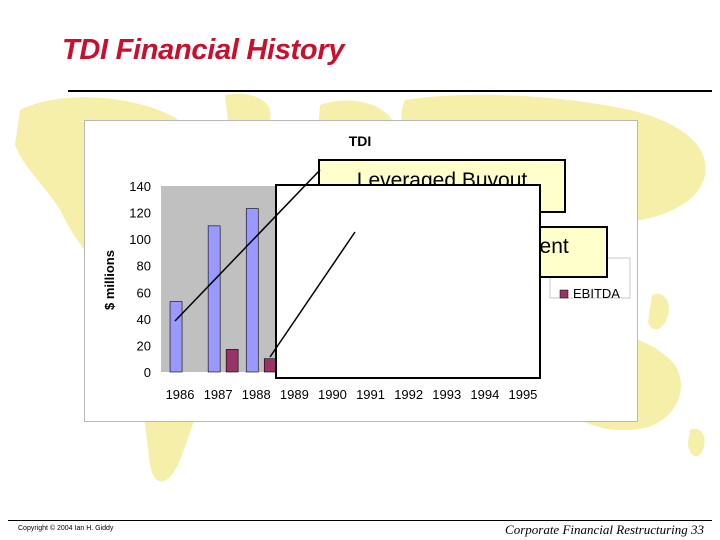  I want to click on legend-swatch-ebitda, so click(564, 294).